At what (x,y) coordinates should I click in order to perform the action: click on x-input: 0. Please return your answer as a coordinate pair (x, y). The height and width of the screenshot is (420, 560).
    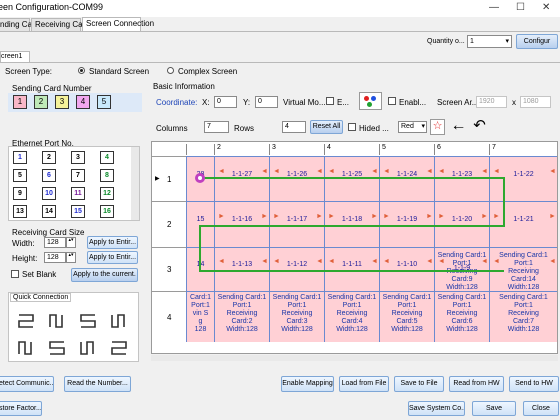
    Looking at the image, I should click on (225, 102).